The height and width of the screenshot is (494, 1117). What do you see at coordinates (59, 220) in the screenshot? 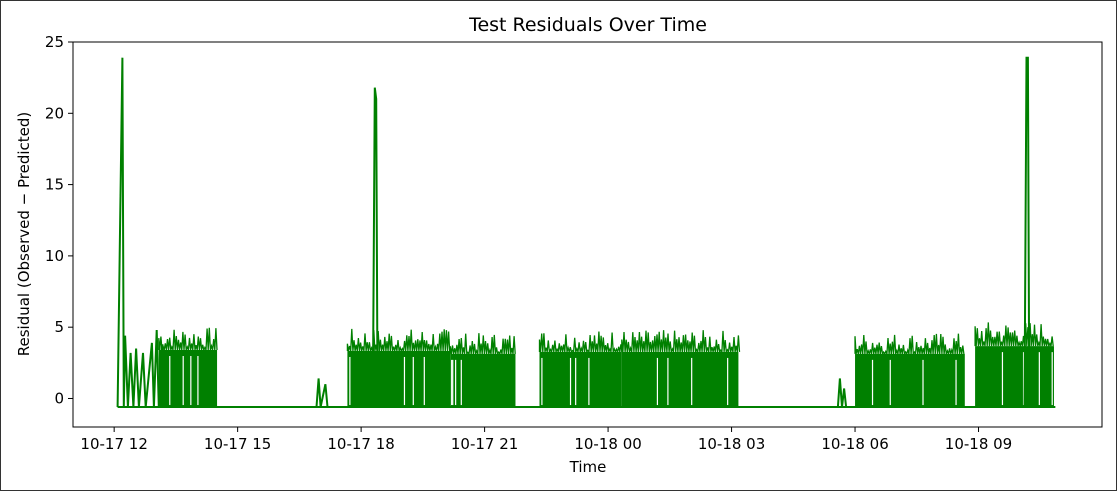
I see `y-axis: 0 5 10 15 20 25` at bounding box center [59, 220].